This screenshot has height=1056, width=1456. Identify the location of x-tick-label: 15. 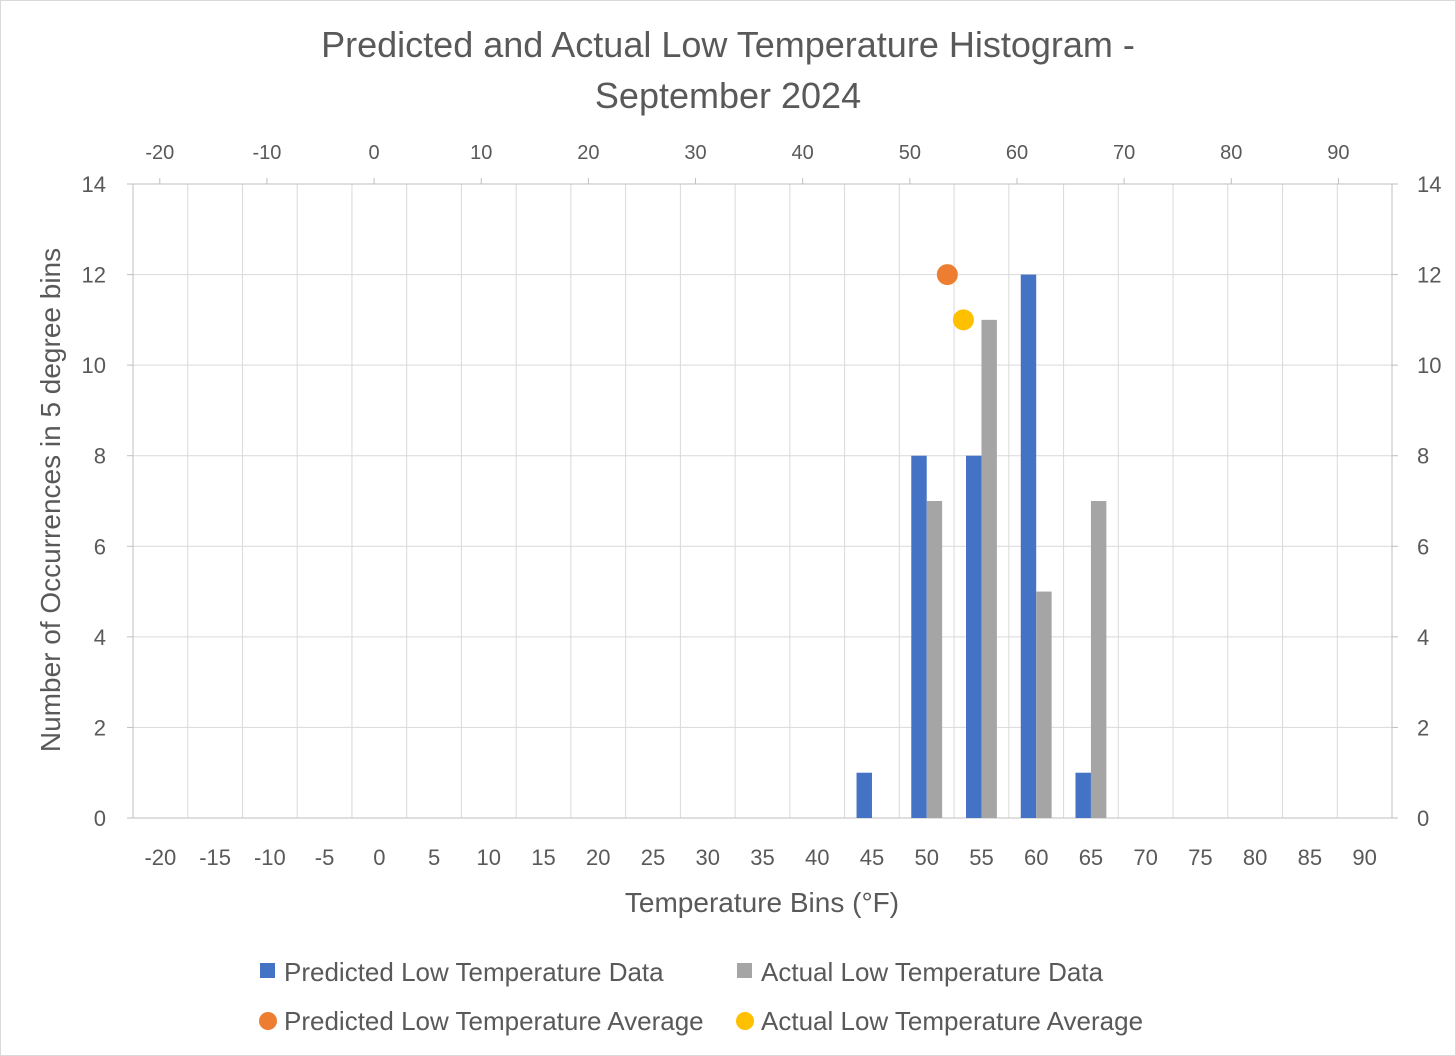
(543, 857).